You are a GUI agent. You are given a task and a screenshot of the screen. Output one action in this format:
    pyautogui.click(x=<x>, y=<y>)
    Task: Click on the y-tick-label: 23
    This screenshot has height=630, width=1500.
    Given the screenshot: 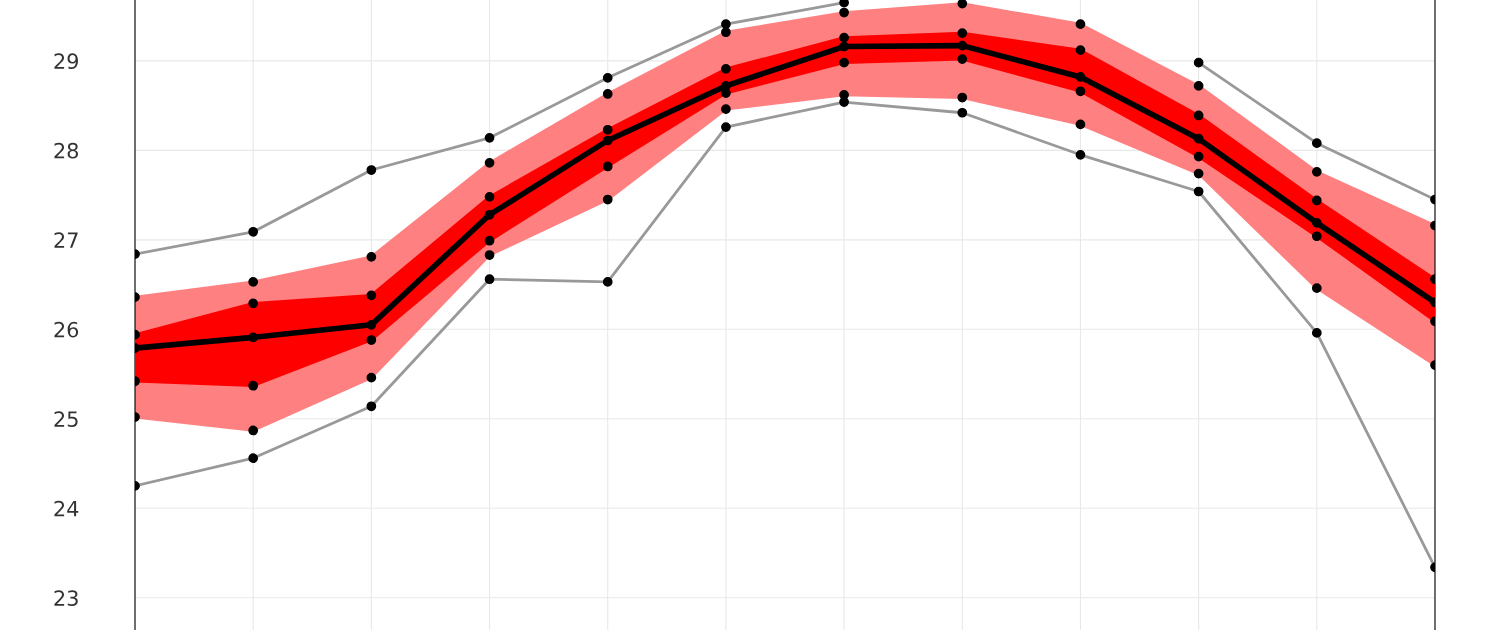 What is the action you would take?
    pyautogui.click(x=66, y=598)
    